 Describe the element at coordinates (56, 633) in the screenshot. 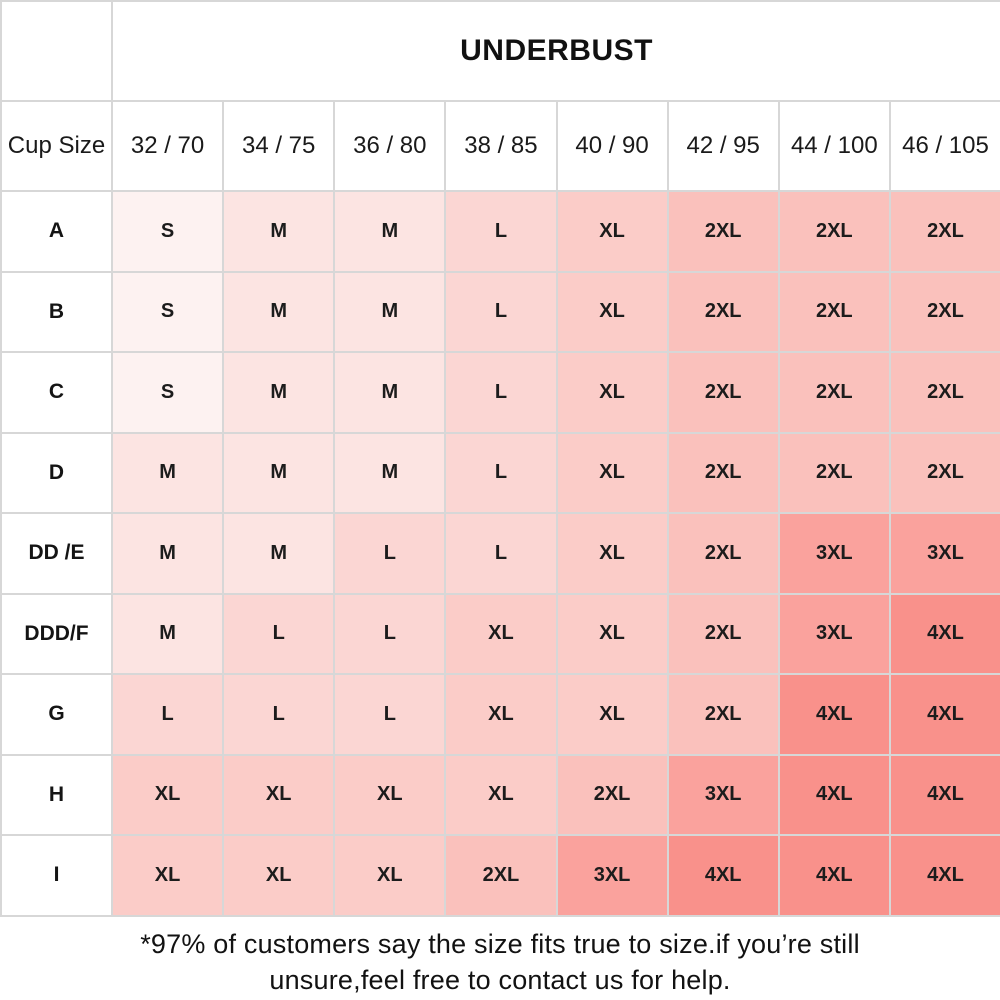

I see `cup-size-label: DDD/F` at that location.